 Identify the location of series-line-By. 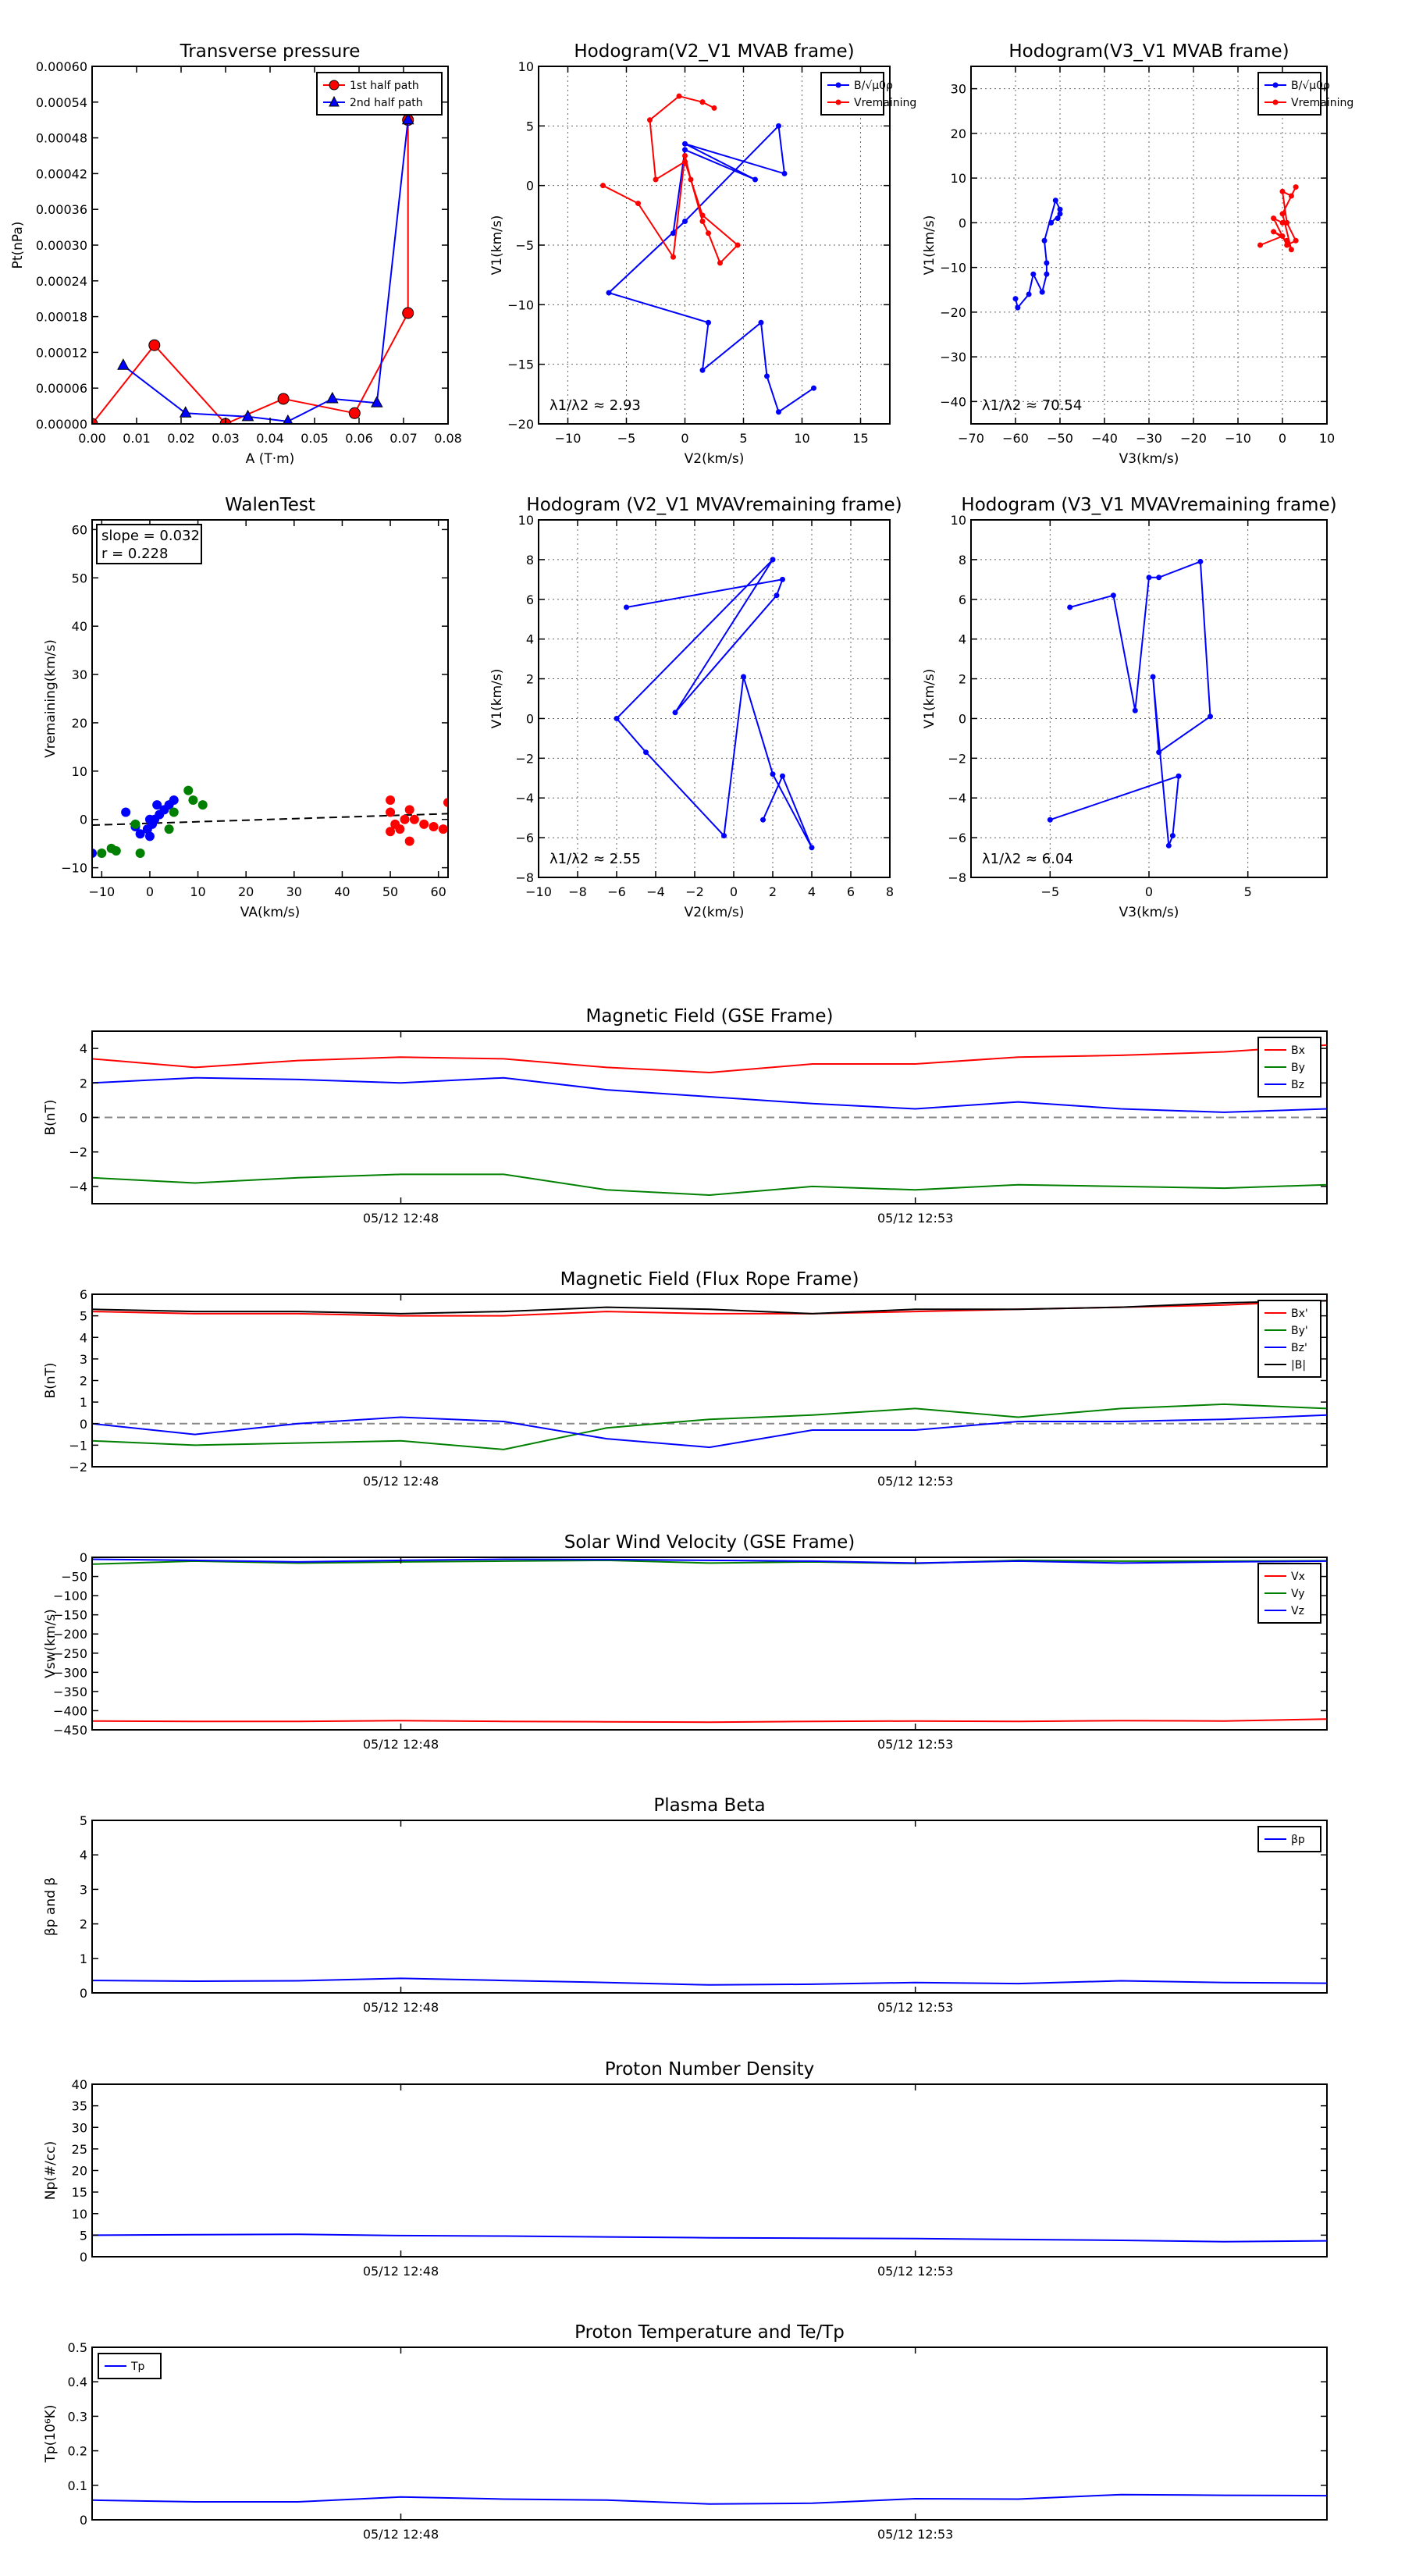
(710, 1185).